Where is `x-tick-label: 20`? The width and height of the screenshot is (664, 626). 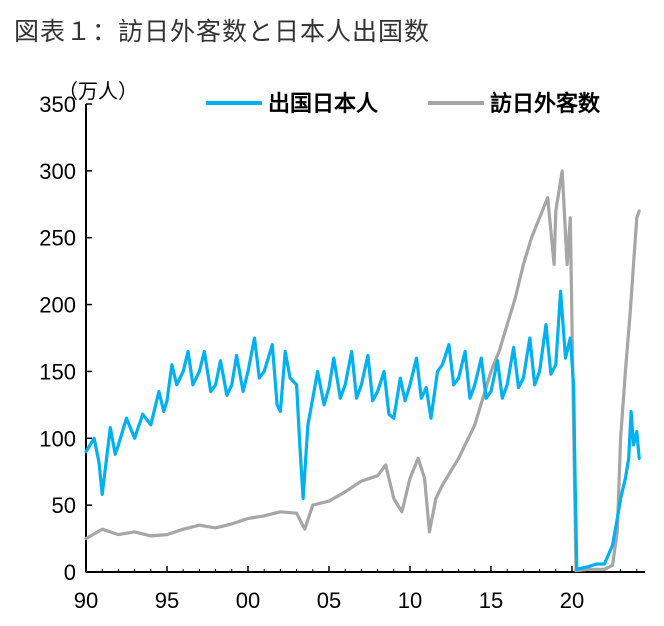 x-tick-label: 20 is located at coordinates (572, 600).